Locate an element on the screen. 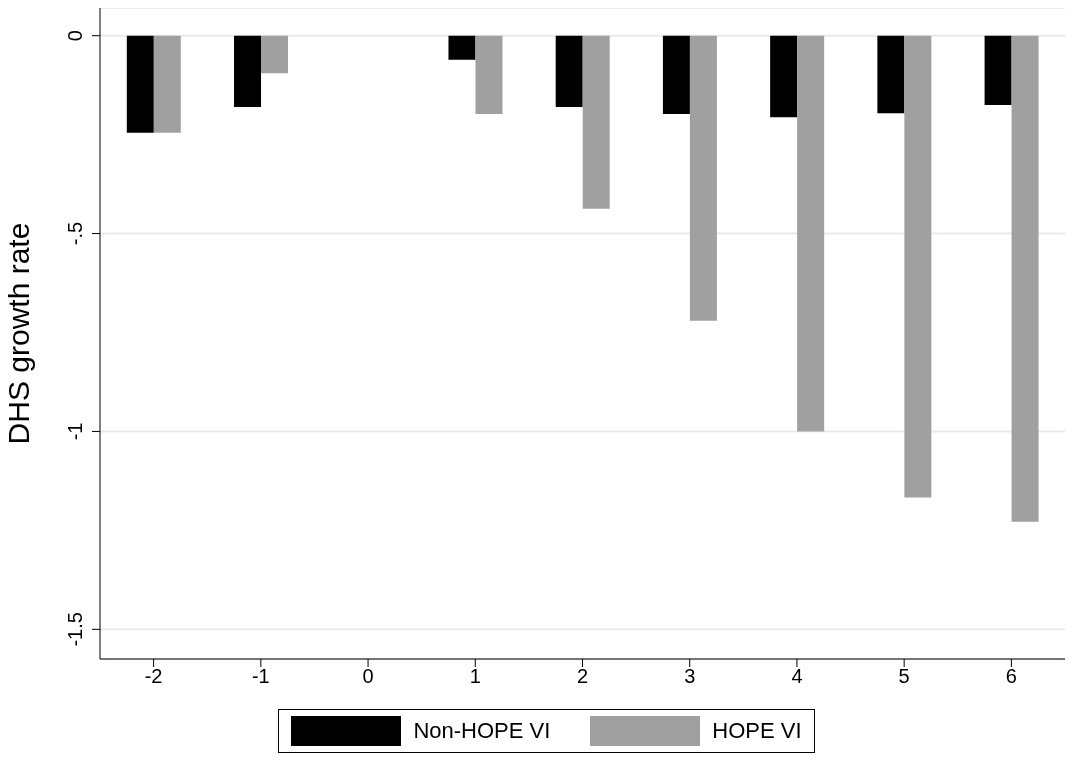 Image resolution: width=1073 pixels, height=761 pixels. legend-label: Non-HOPE VI is located at coordinates (482, 731).